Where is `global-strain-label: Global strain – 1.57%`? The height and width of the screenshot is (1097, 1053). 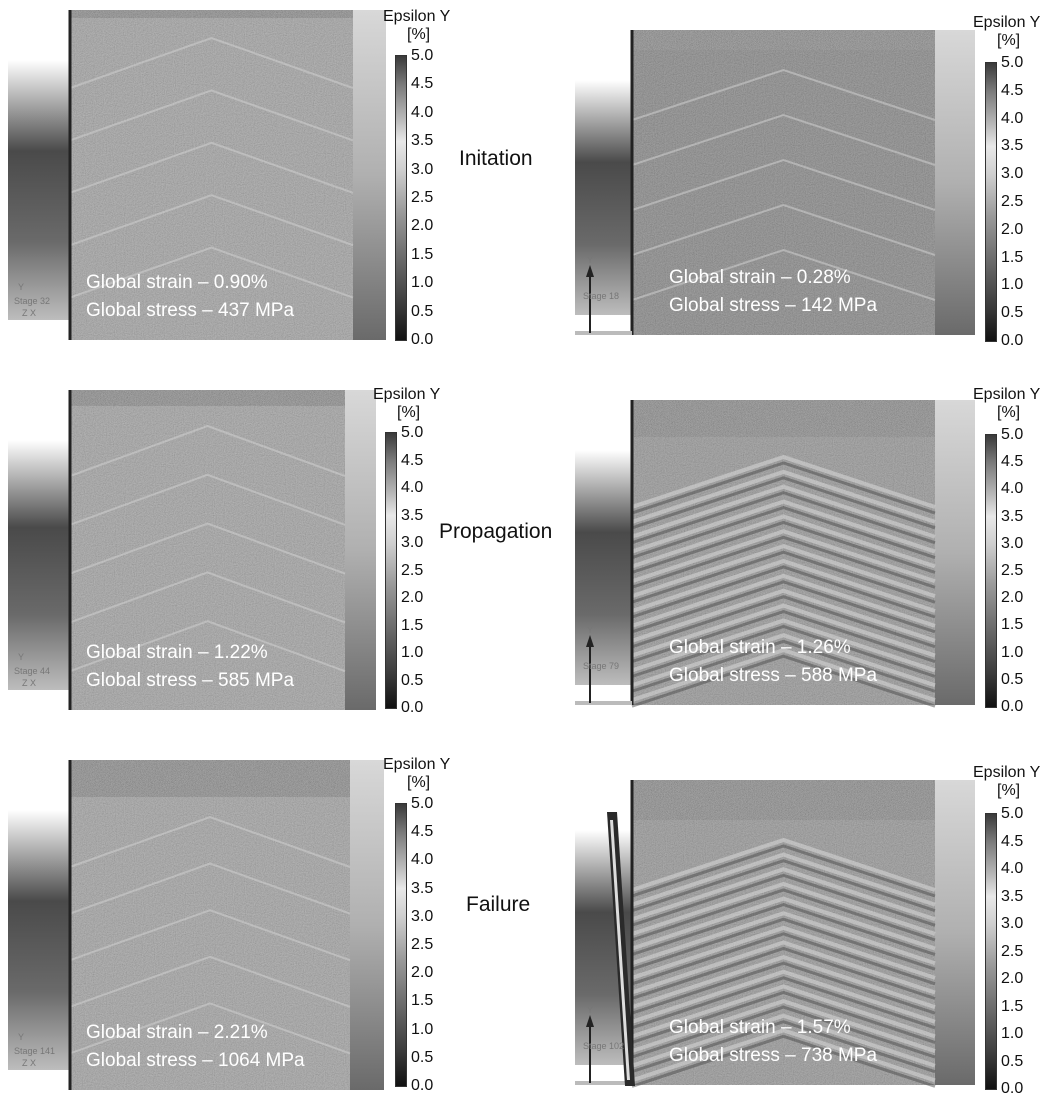
global-strain-label: Global strain – 1.57% is located at coordinates (760, 1027).